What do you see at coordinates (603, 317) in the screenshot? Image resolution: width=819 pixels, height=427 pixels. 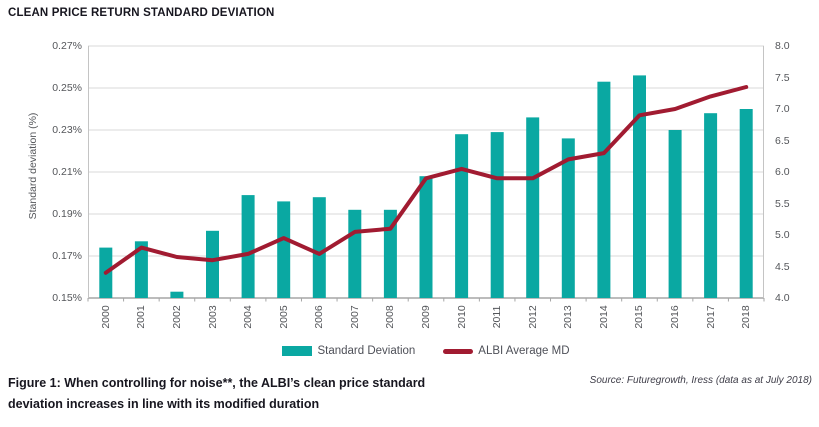 I see `x-tick-label-2014: 2014` at bounding box center [603, 317].